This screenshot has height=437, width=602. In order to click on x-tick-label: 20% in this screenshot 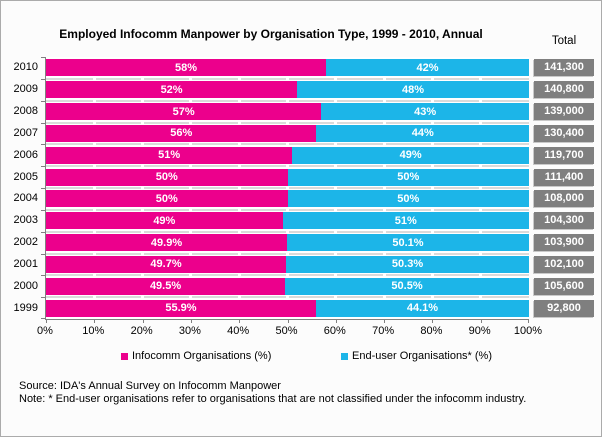, I will do `click(141, 331)`.